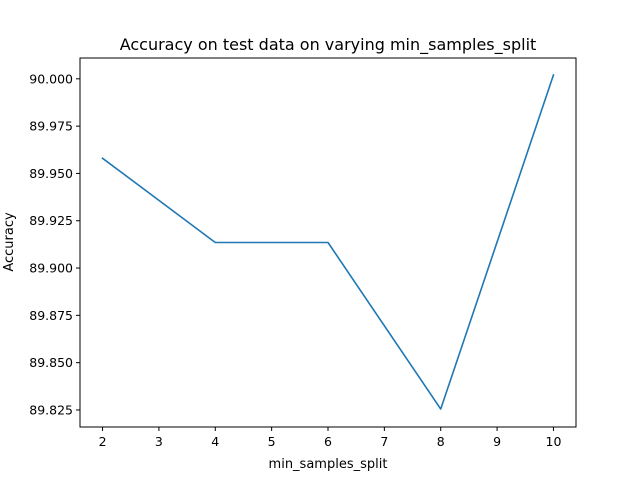 This screenshot has width=640, height=480. I want to click on y-tick-label: 89.950, so click(51, 173).